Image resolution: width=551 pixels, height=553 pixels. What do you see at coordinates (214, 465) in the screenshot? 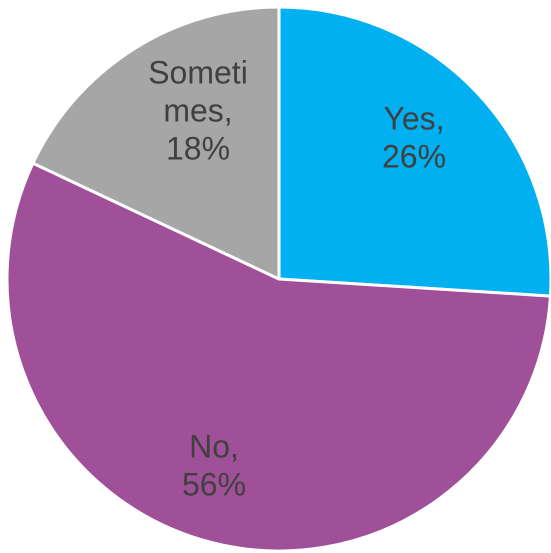
I see `pie-label-no: No, 56%` at bounding box center [214, 465].